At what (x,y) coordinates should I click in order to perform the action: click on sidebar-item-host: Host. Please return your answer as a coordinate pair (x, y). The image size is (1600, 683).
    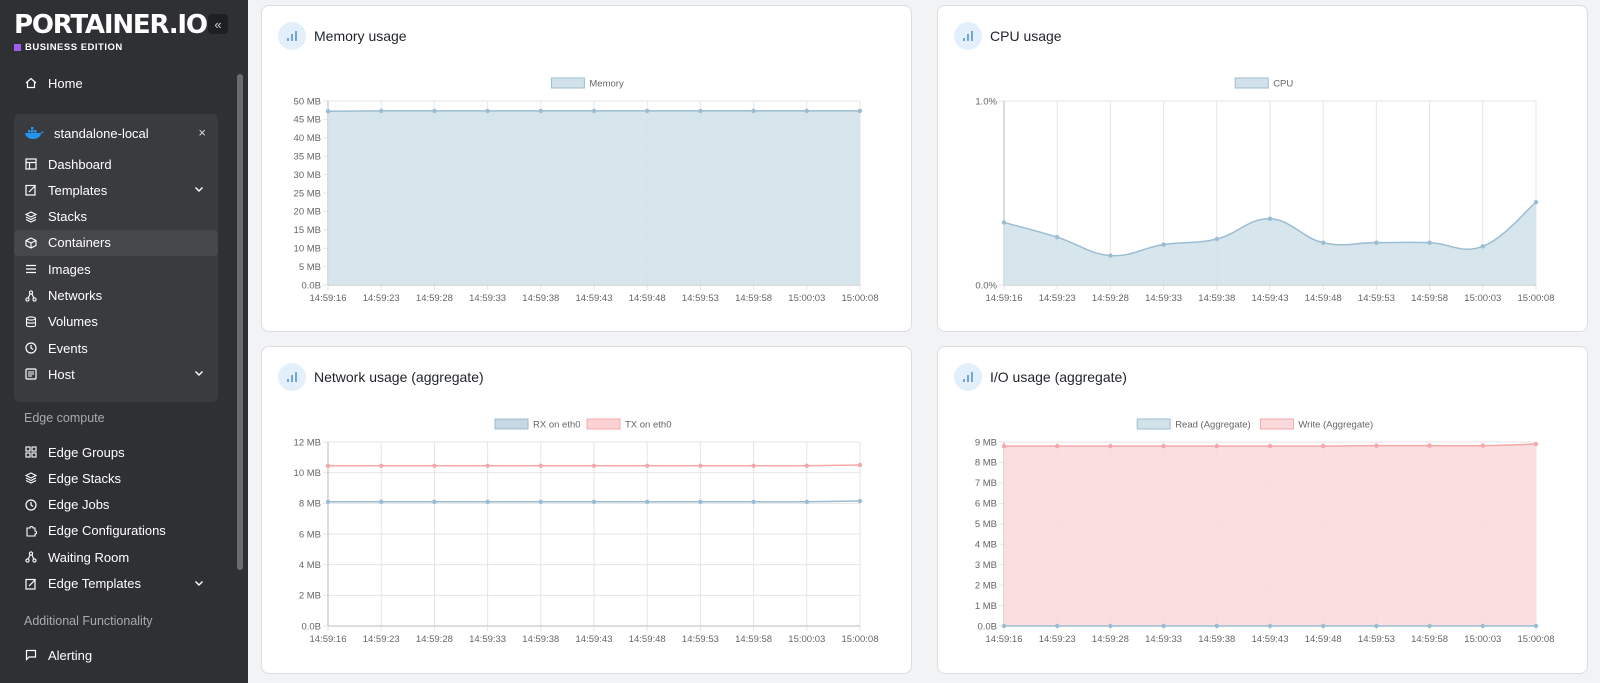
    Looking at the image, I should click on (116, 374).